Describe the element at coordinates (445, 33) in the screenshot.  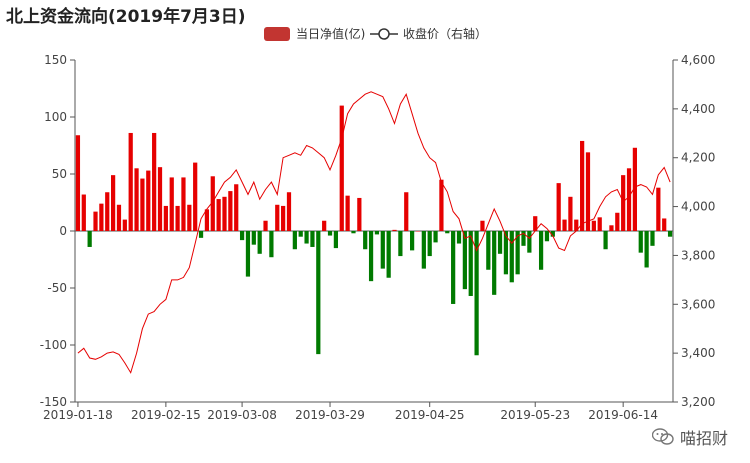
I see `legend-line-label: 收盘价（右轴）` at that location.